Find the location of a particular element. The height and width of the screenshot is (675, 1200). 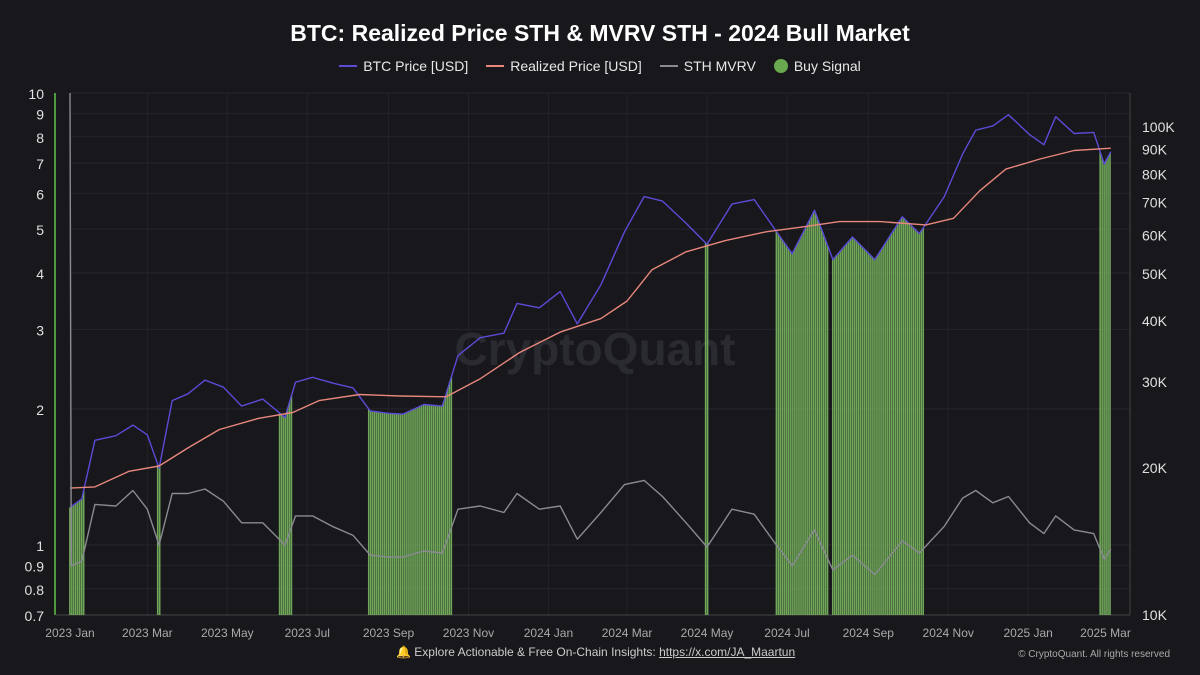

left-tick-label: 1 is located at coordinates (40, 546).